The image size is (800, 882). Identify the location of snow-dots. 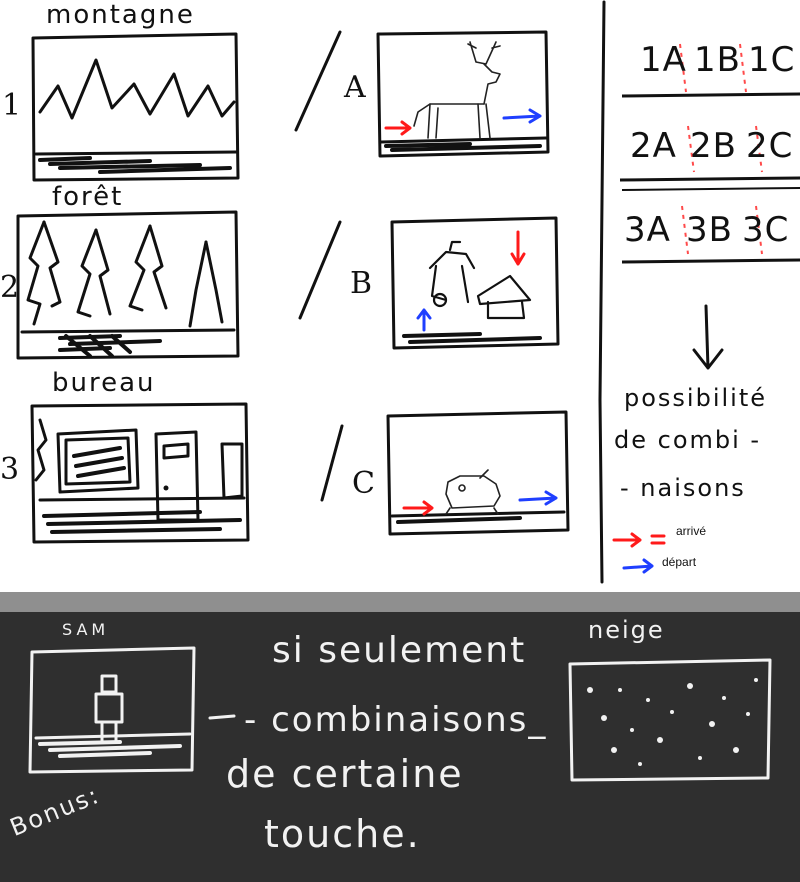
(672, 722).